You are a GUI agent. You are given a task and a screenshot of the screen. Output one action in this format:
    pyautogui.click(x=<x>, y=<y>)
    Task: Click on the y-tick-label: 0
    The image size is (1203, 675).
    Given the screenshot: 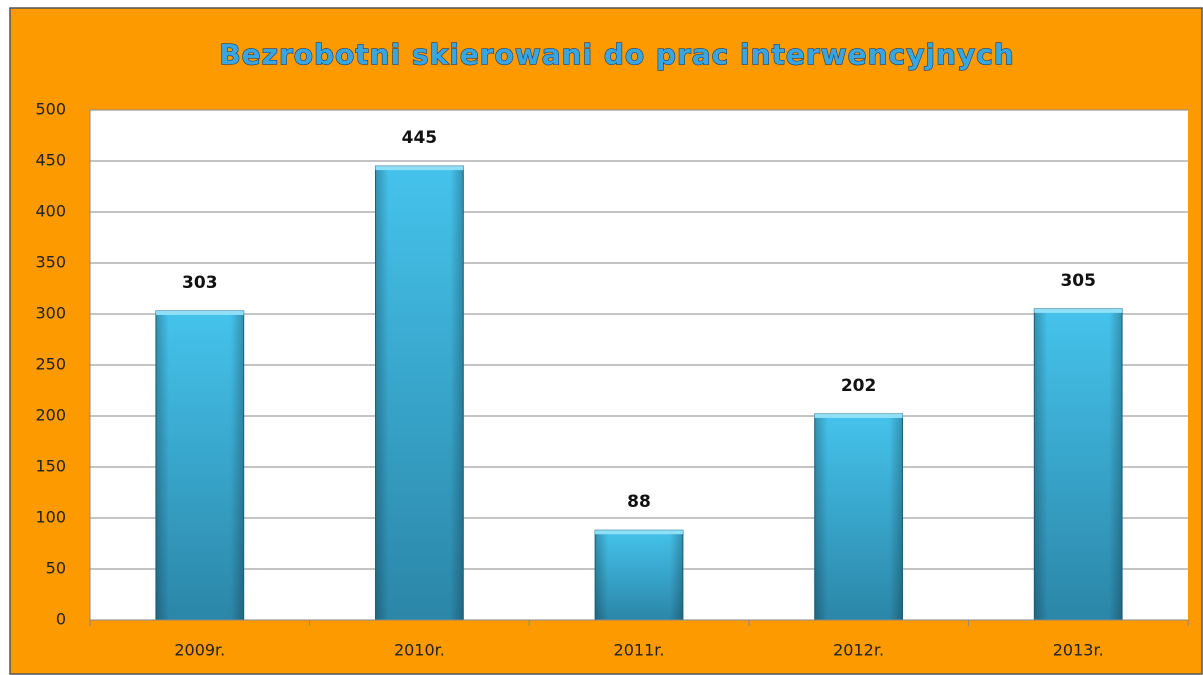 What is the action you would take?
    pyautogui.click(x=61, y=619)
    